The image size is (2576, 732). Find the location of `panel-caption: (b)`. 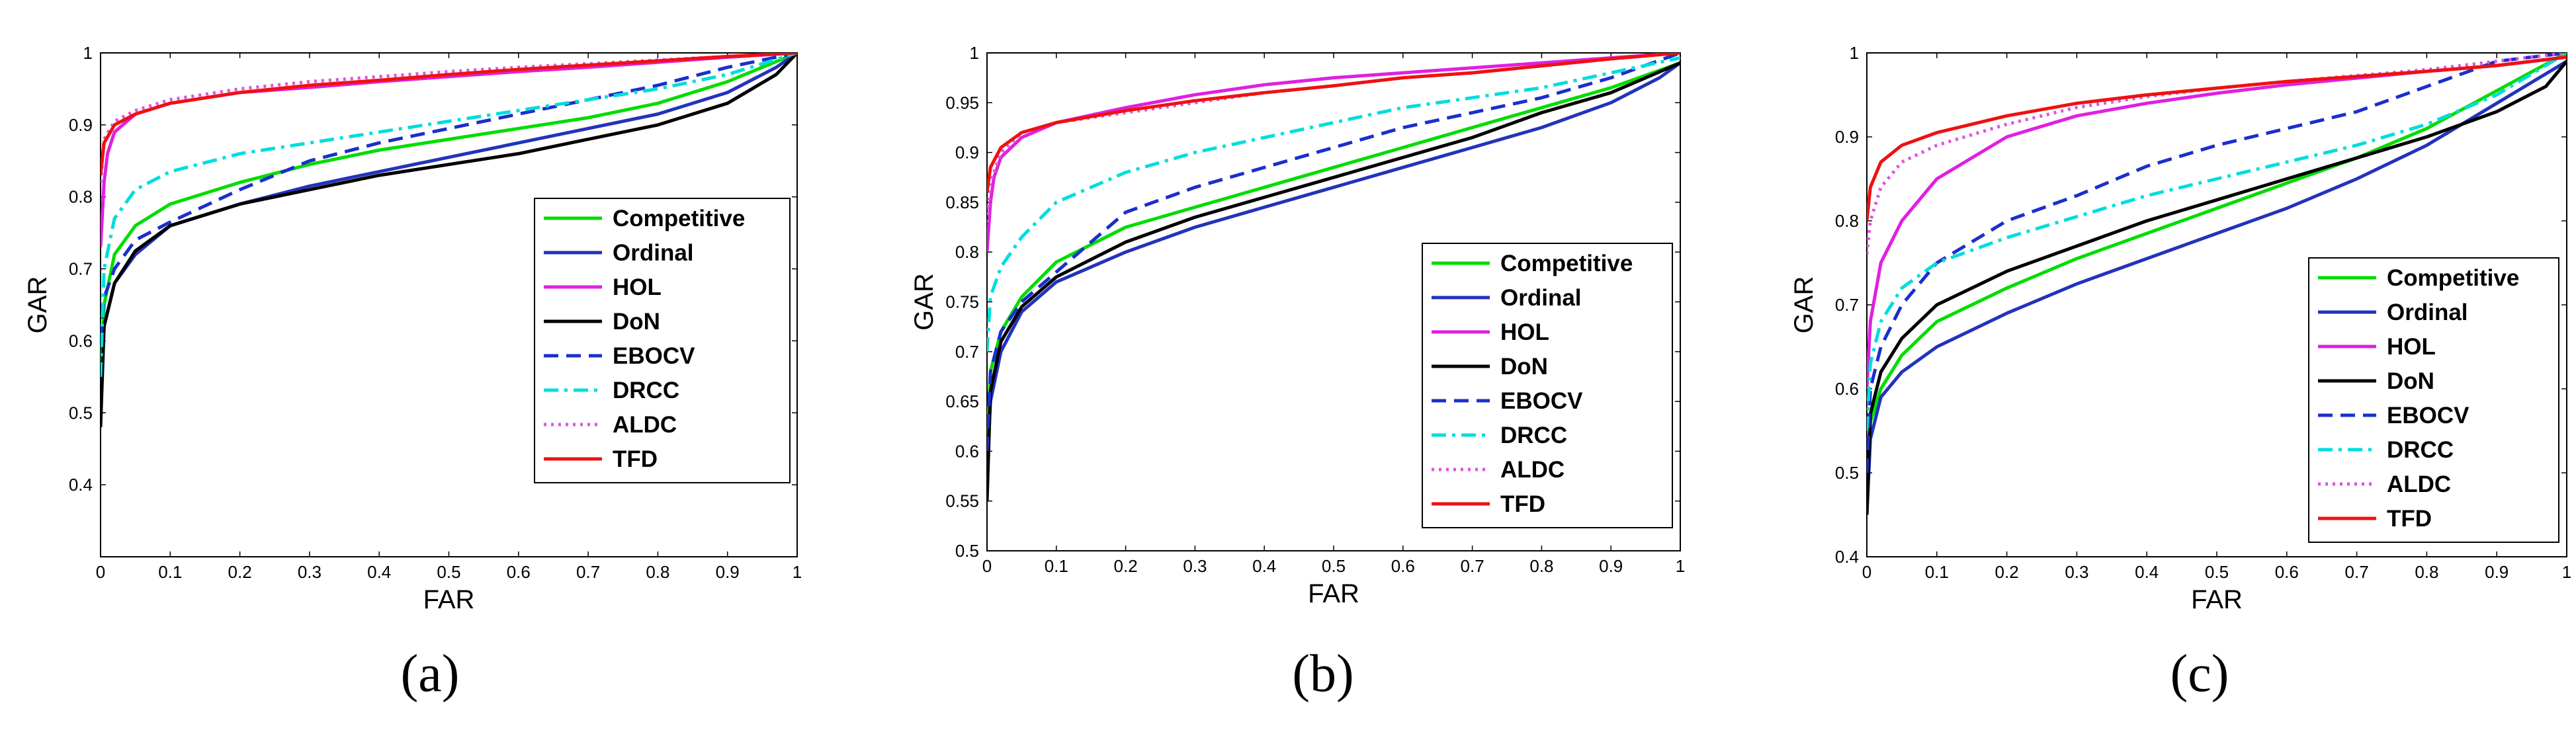

panel-caption: (b) is located at coordinates (1322, 674).